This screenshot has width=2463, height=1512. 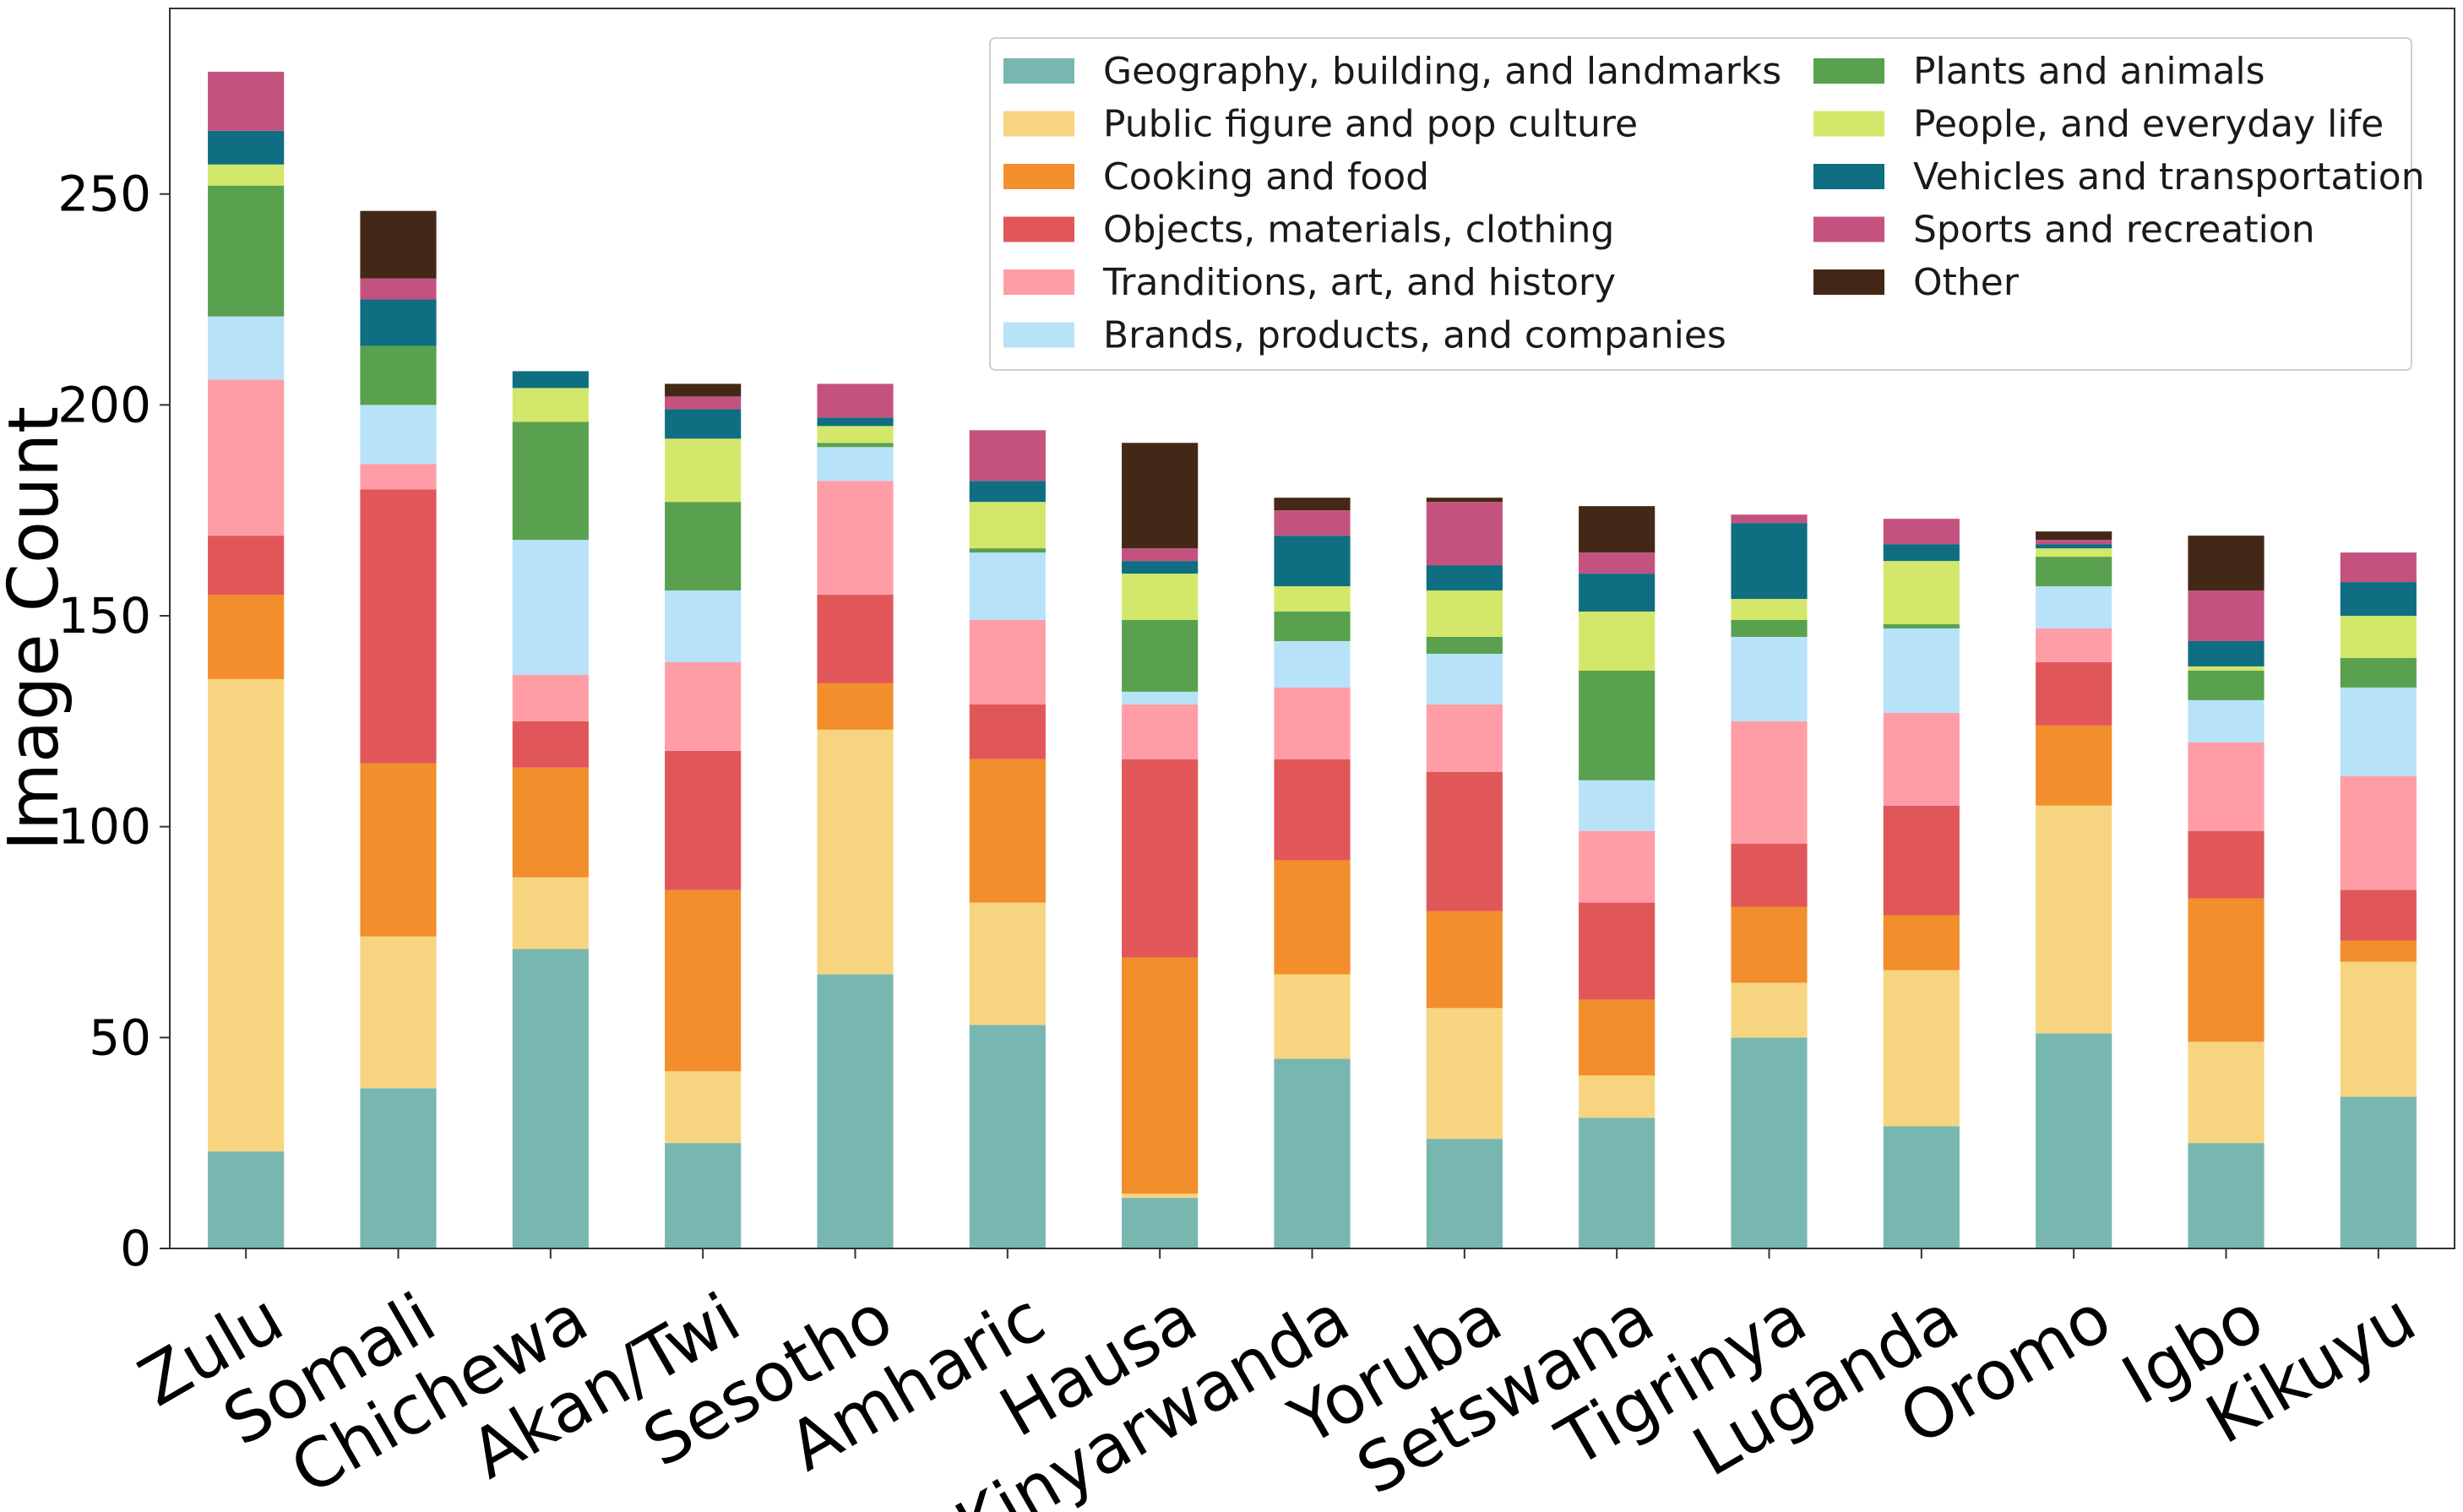 I want to click on bar-segment-chichewa-s8, so click(x=550, y=380).